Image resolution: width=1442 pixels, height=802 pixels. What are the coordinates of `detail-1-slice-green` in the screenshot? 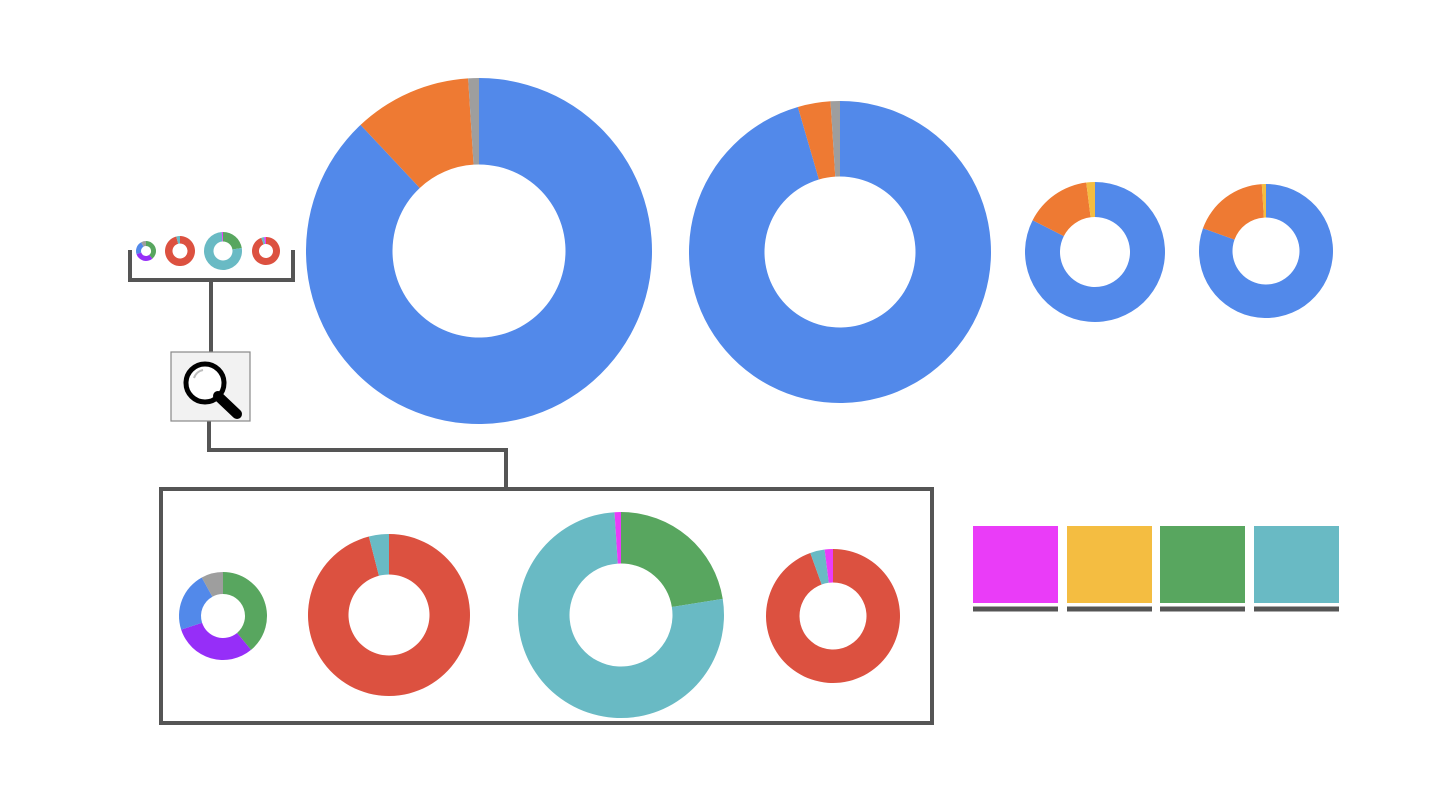 It's located at (245, 611).